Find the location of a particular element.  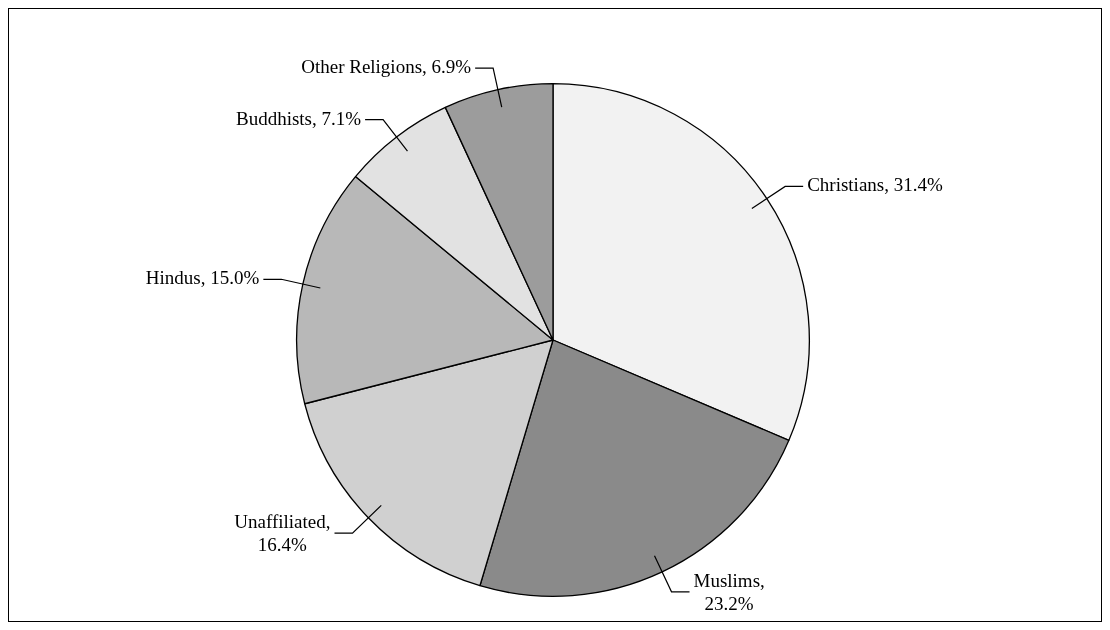

slice-label: Buddhists, 7.1% is located at coordinates (298, 118).